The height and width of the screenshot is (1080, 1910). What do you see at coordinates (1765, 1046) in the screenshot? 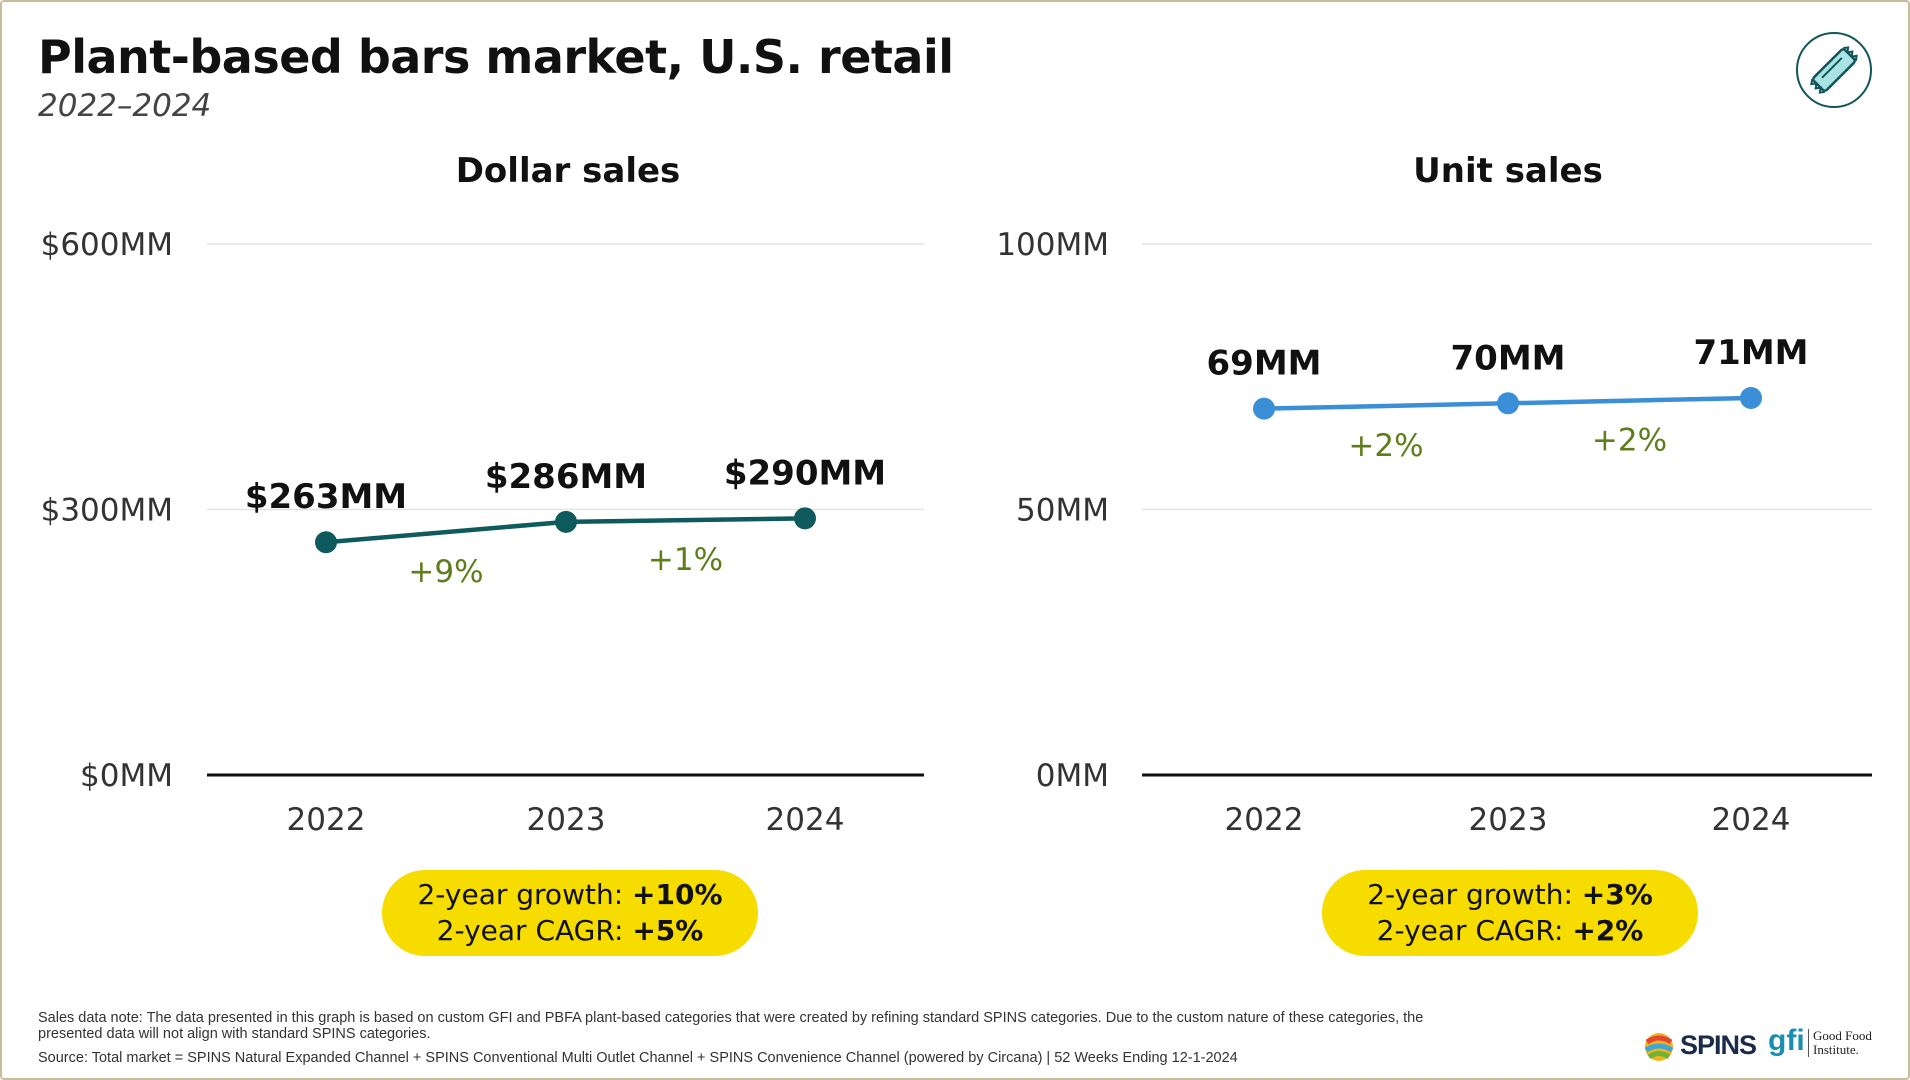
I see `partner-logos: SPINS gfi Good Food Institute.` at bounding box center [1765, 1046].